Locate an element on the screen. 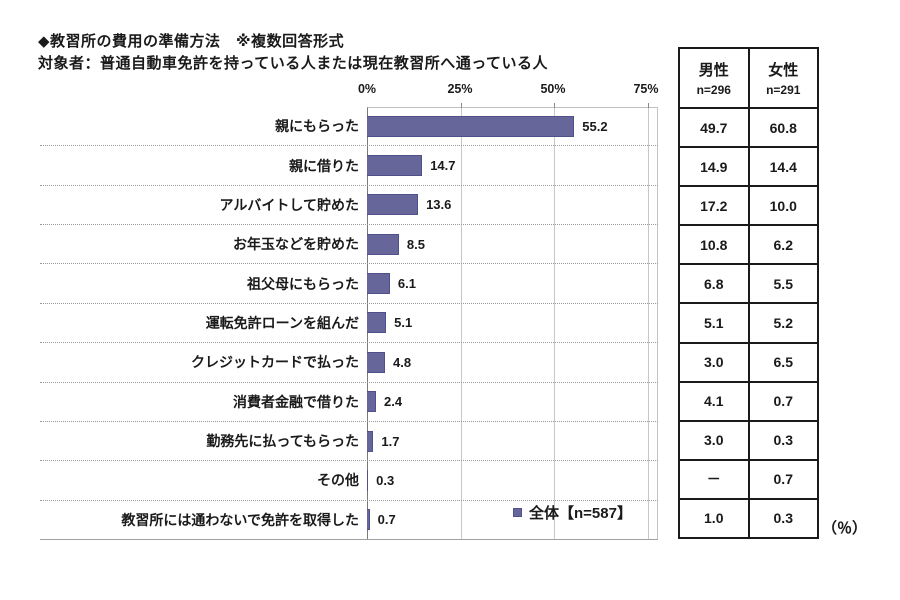 The height and width of the screenshot is (600, 900). chart-row: 勤務先に払ってもらった 1.7 is located at coordinates (349, 442).